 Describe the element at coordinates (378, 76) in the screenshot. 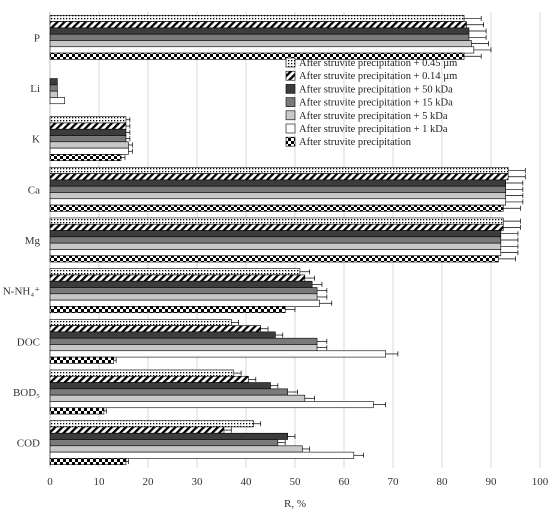

I see `legend-entry: After struvite precipitation + 0.14 µm` at that location.